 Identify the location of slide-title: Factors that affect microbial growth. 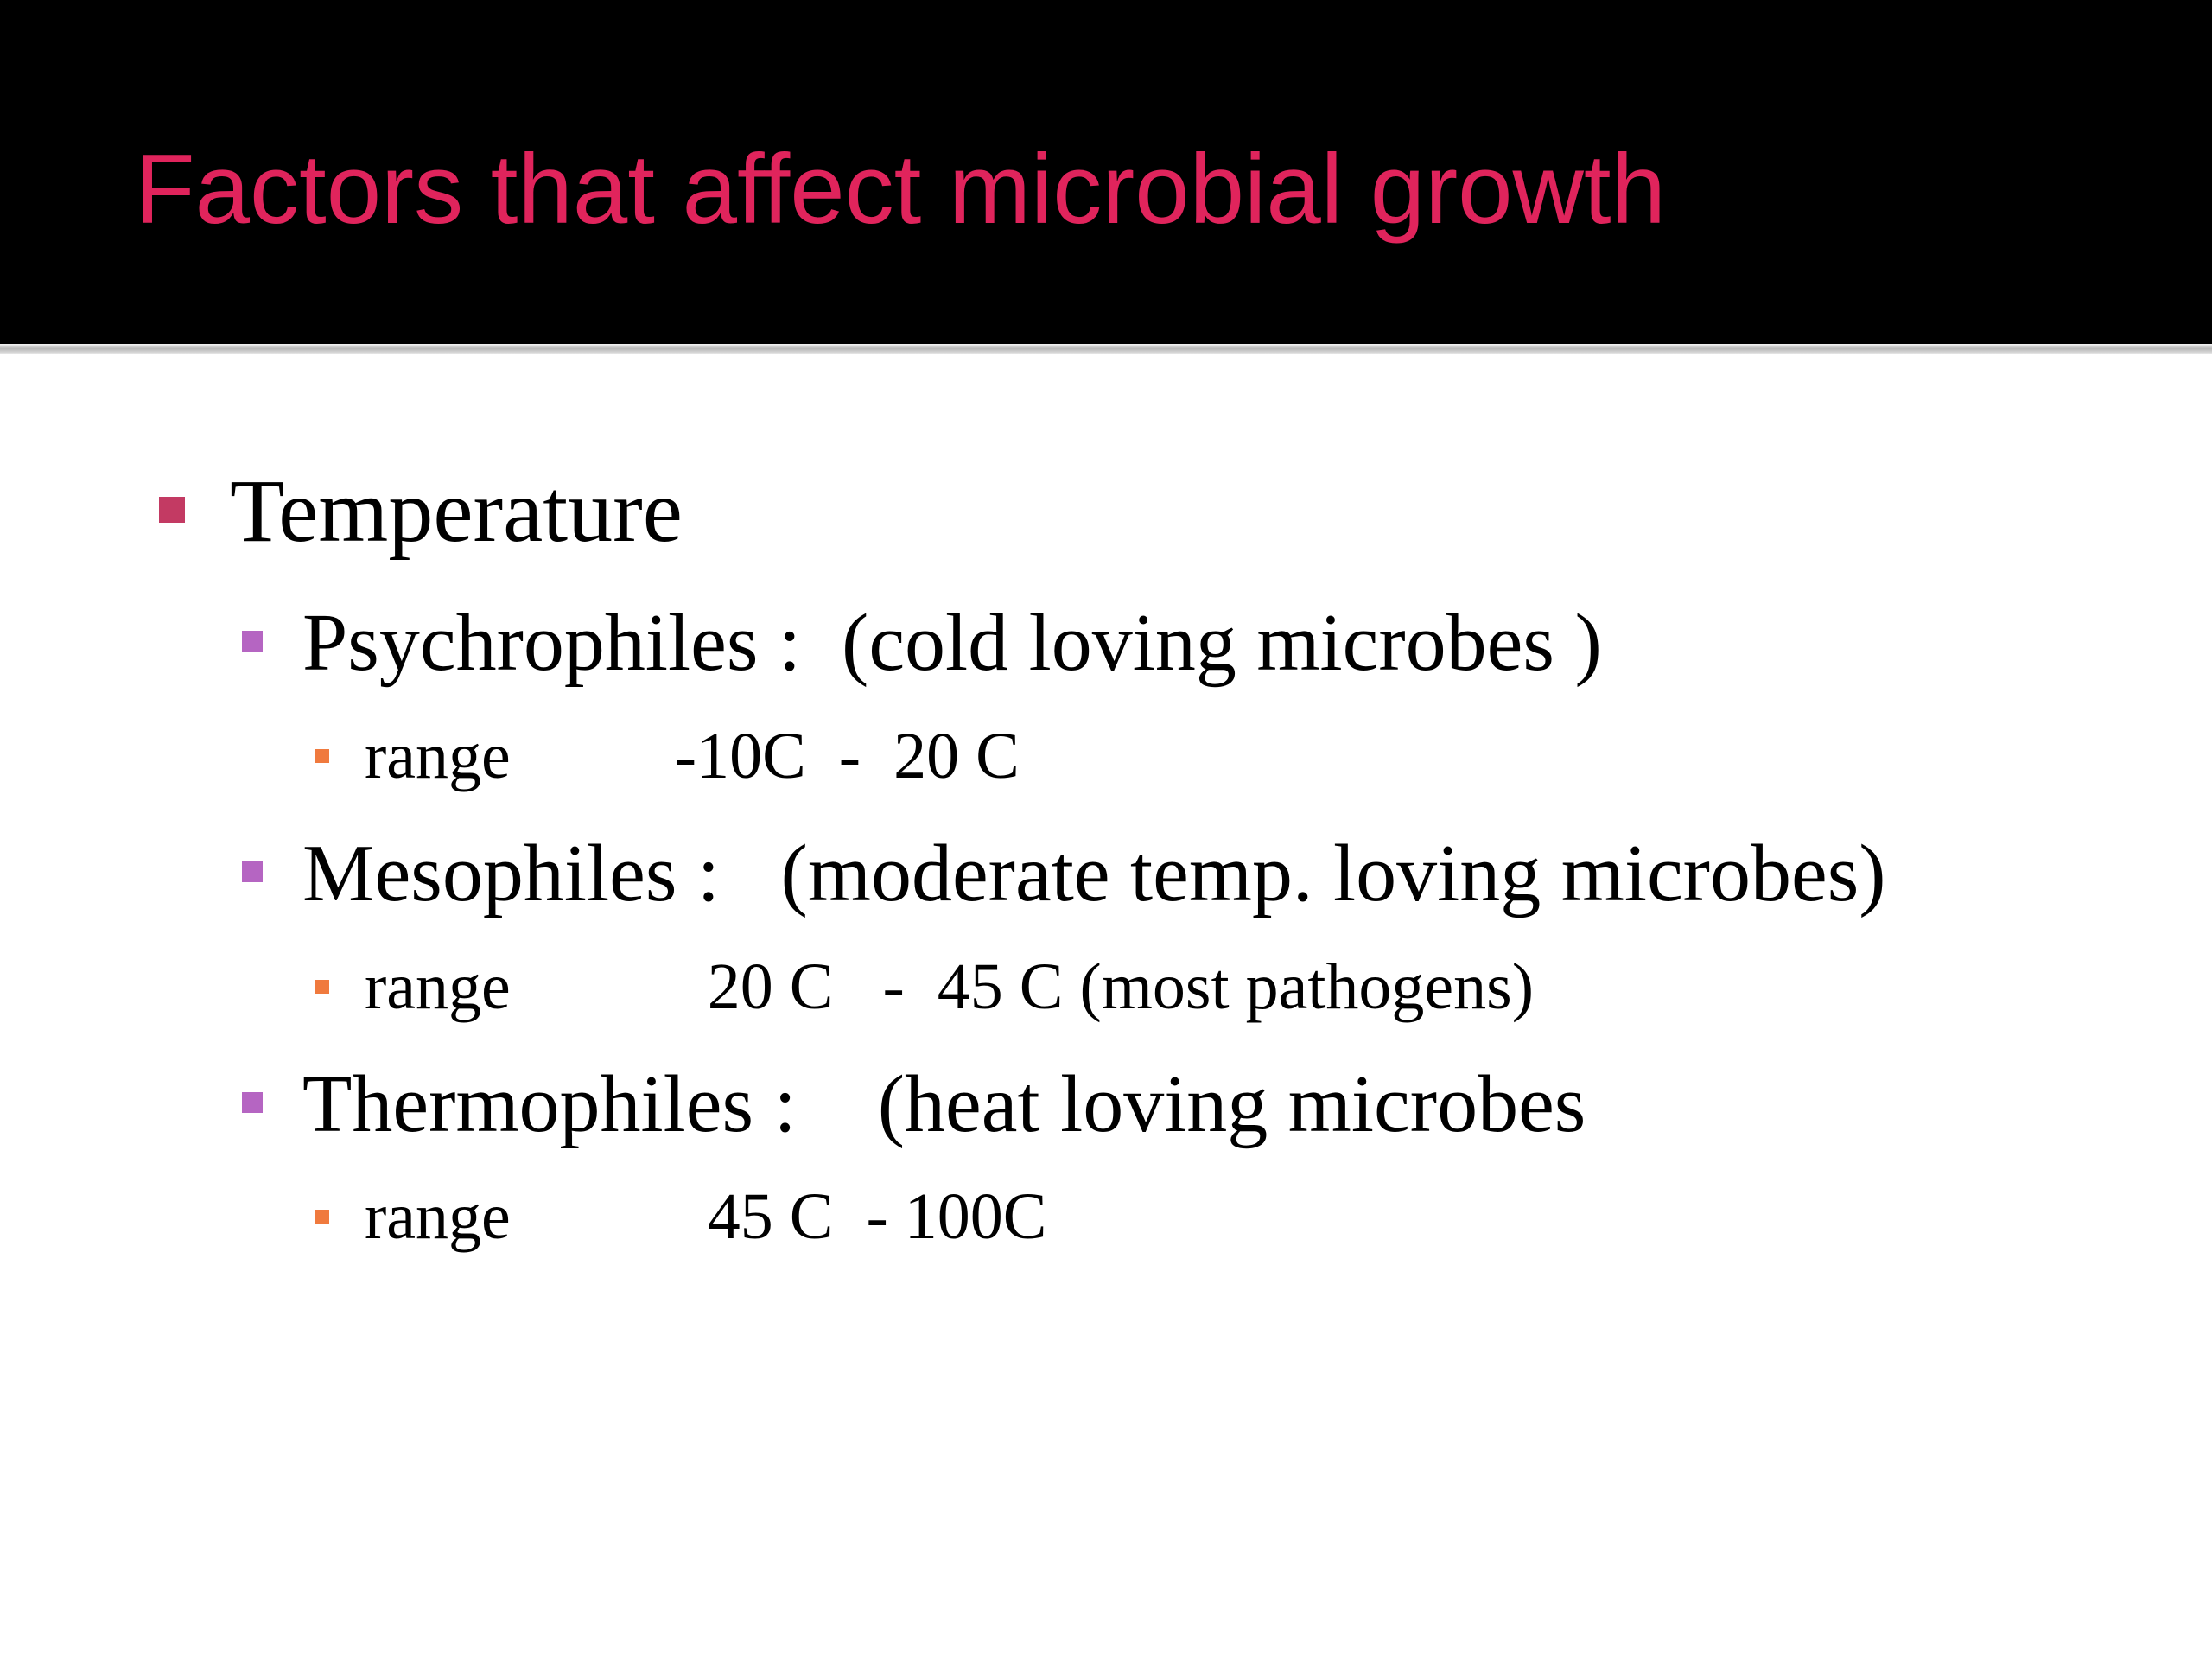
(901, 190).